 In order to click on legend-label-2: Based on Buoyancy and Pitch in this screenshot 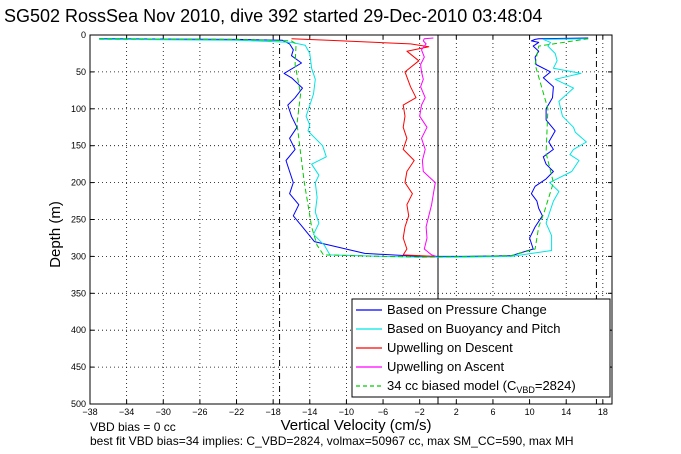, I will do `click(473, 328)`.